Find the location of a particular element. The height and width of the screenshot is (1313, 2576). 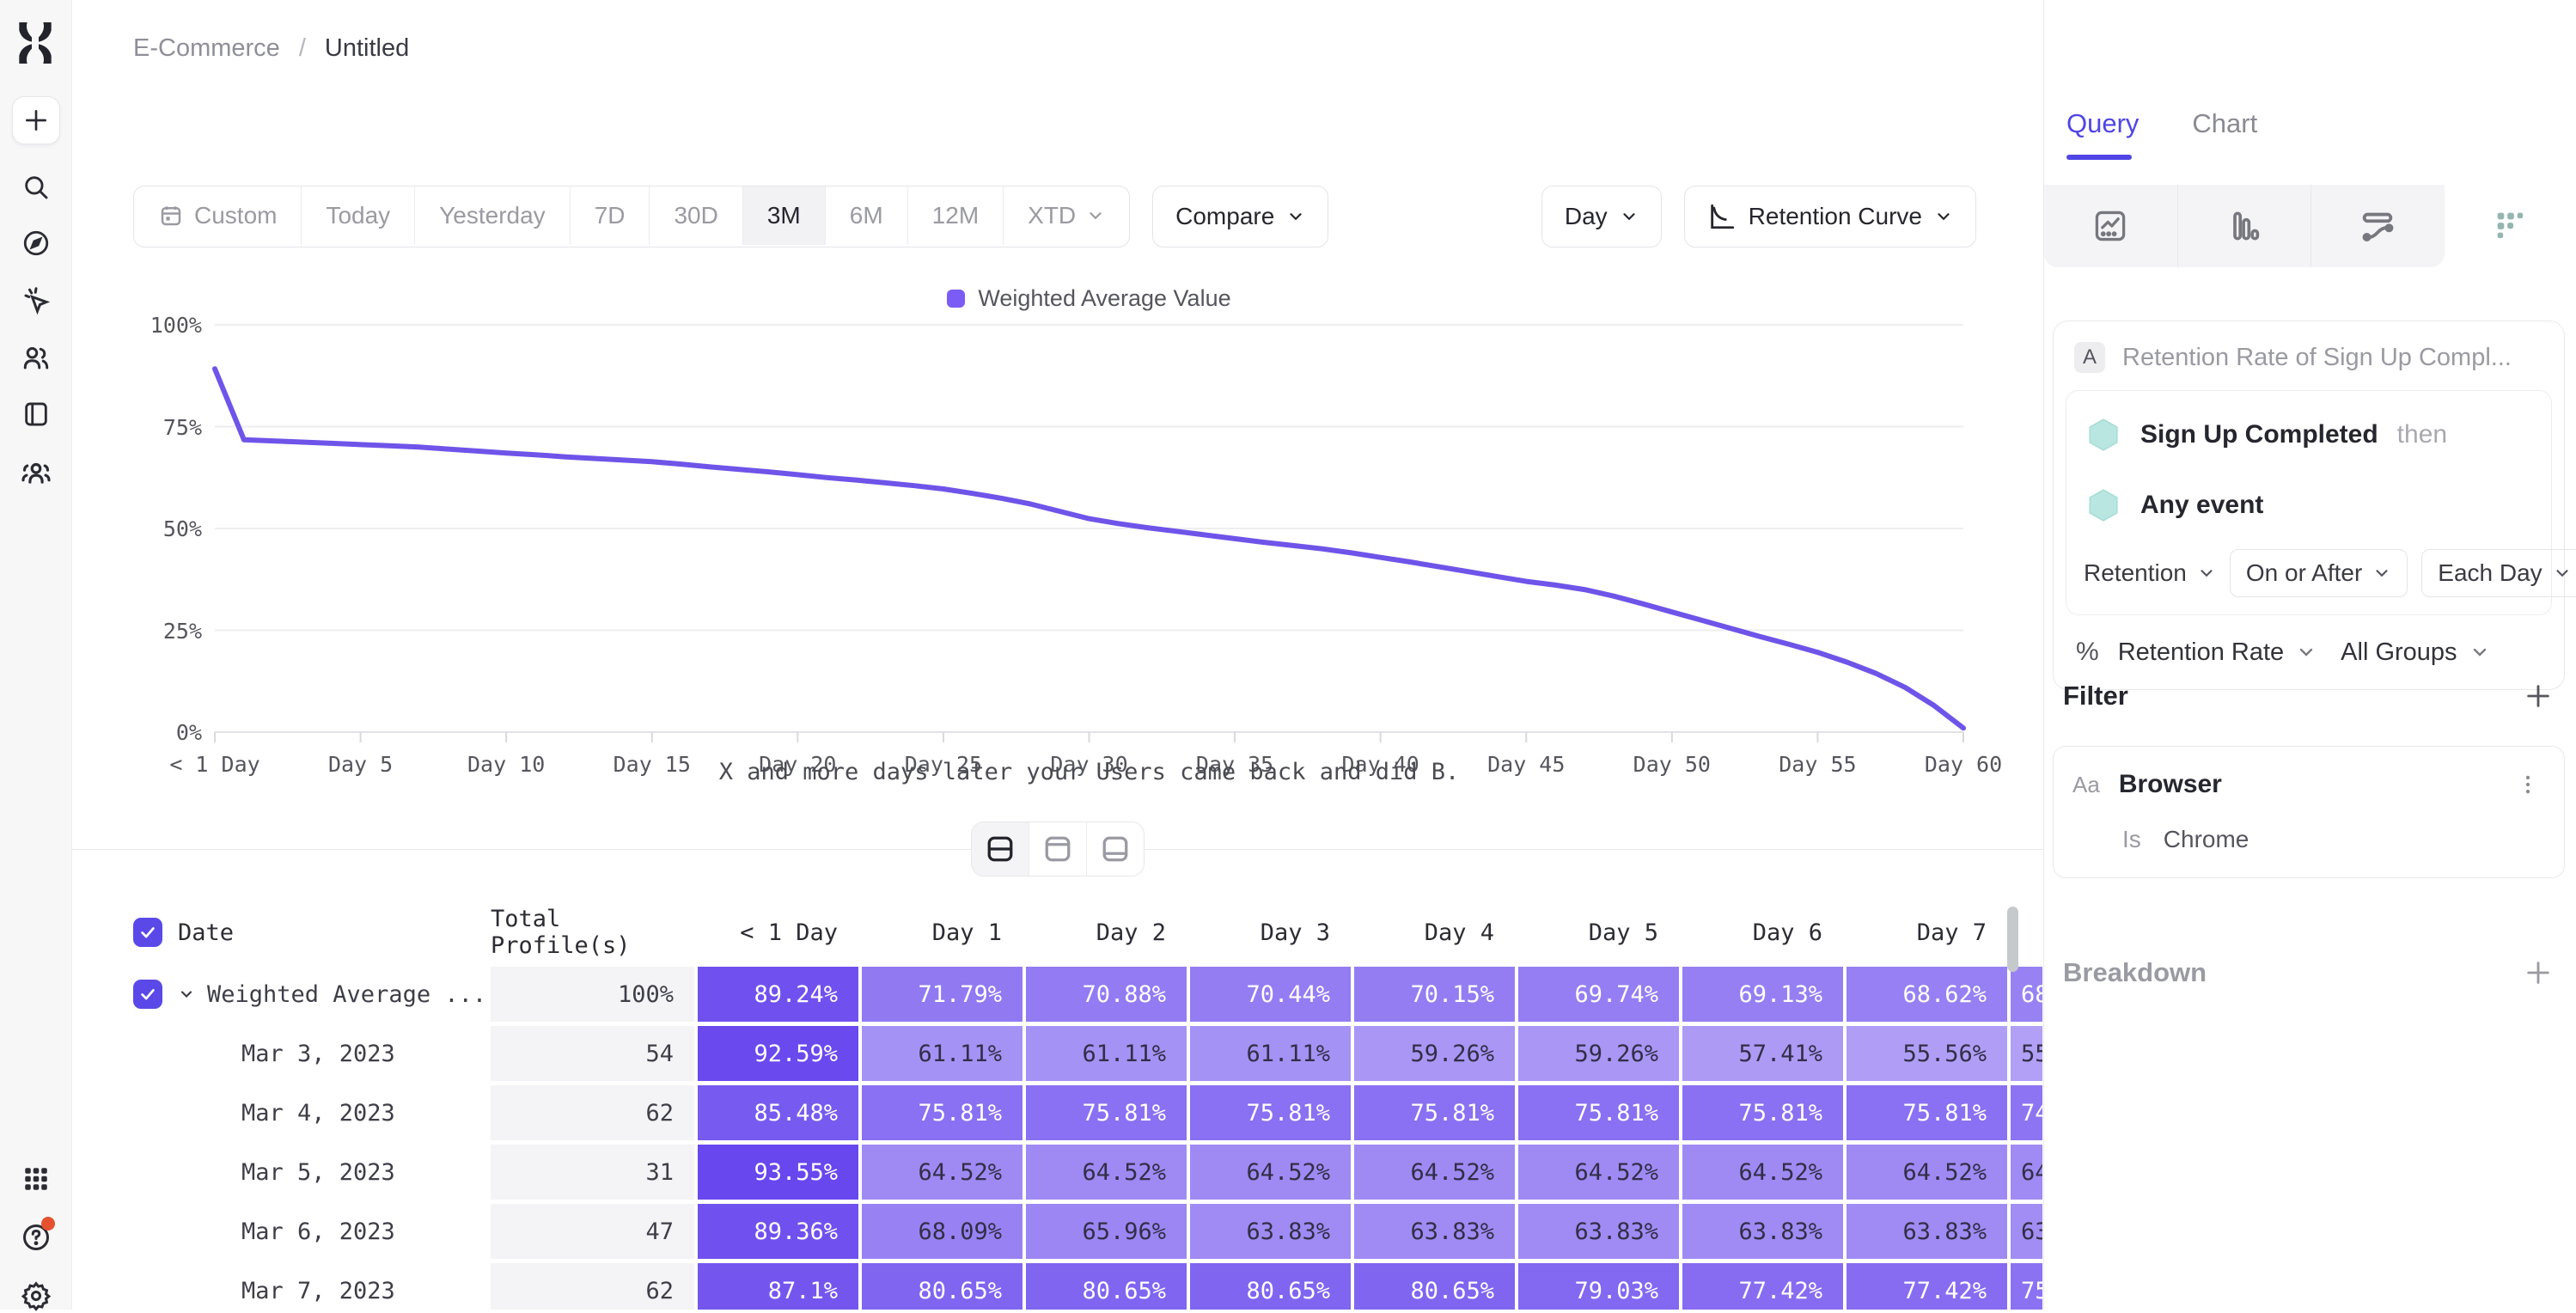

legend-label: Weighted Average Value is located at coordinates (1104, 298).